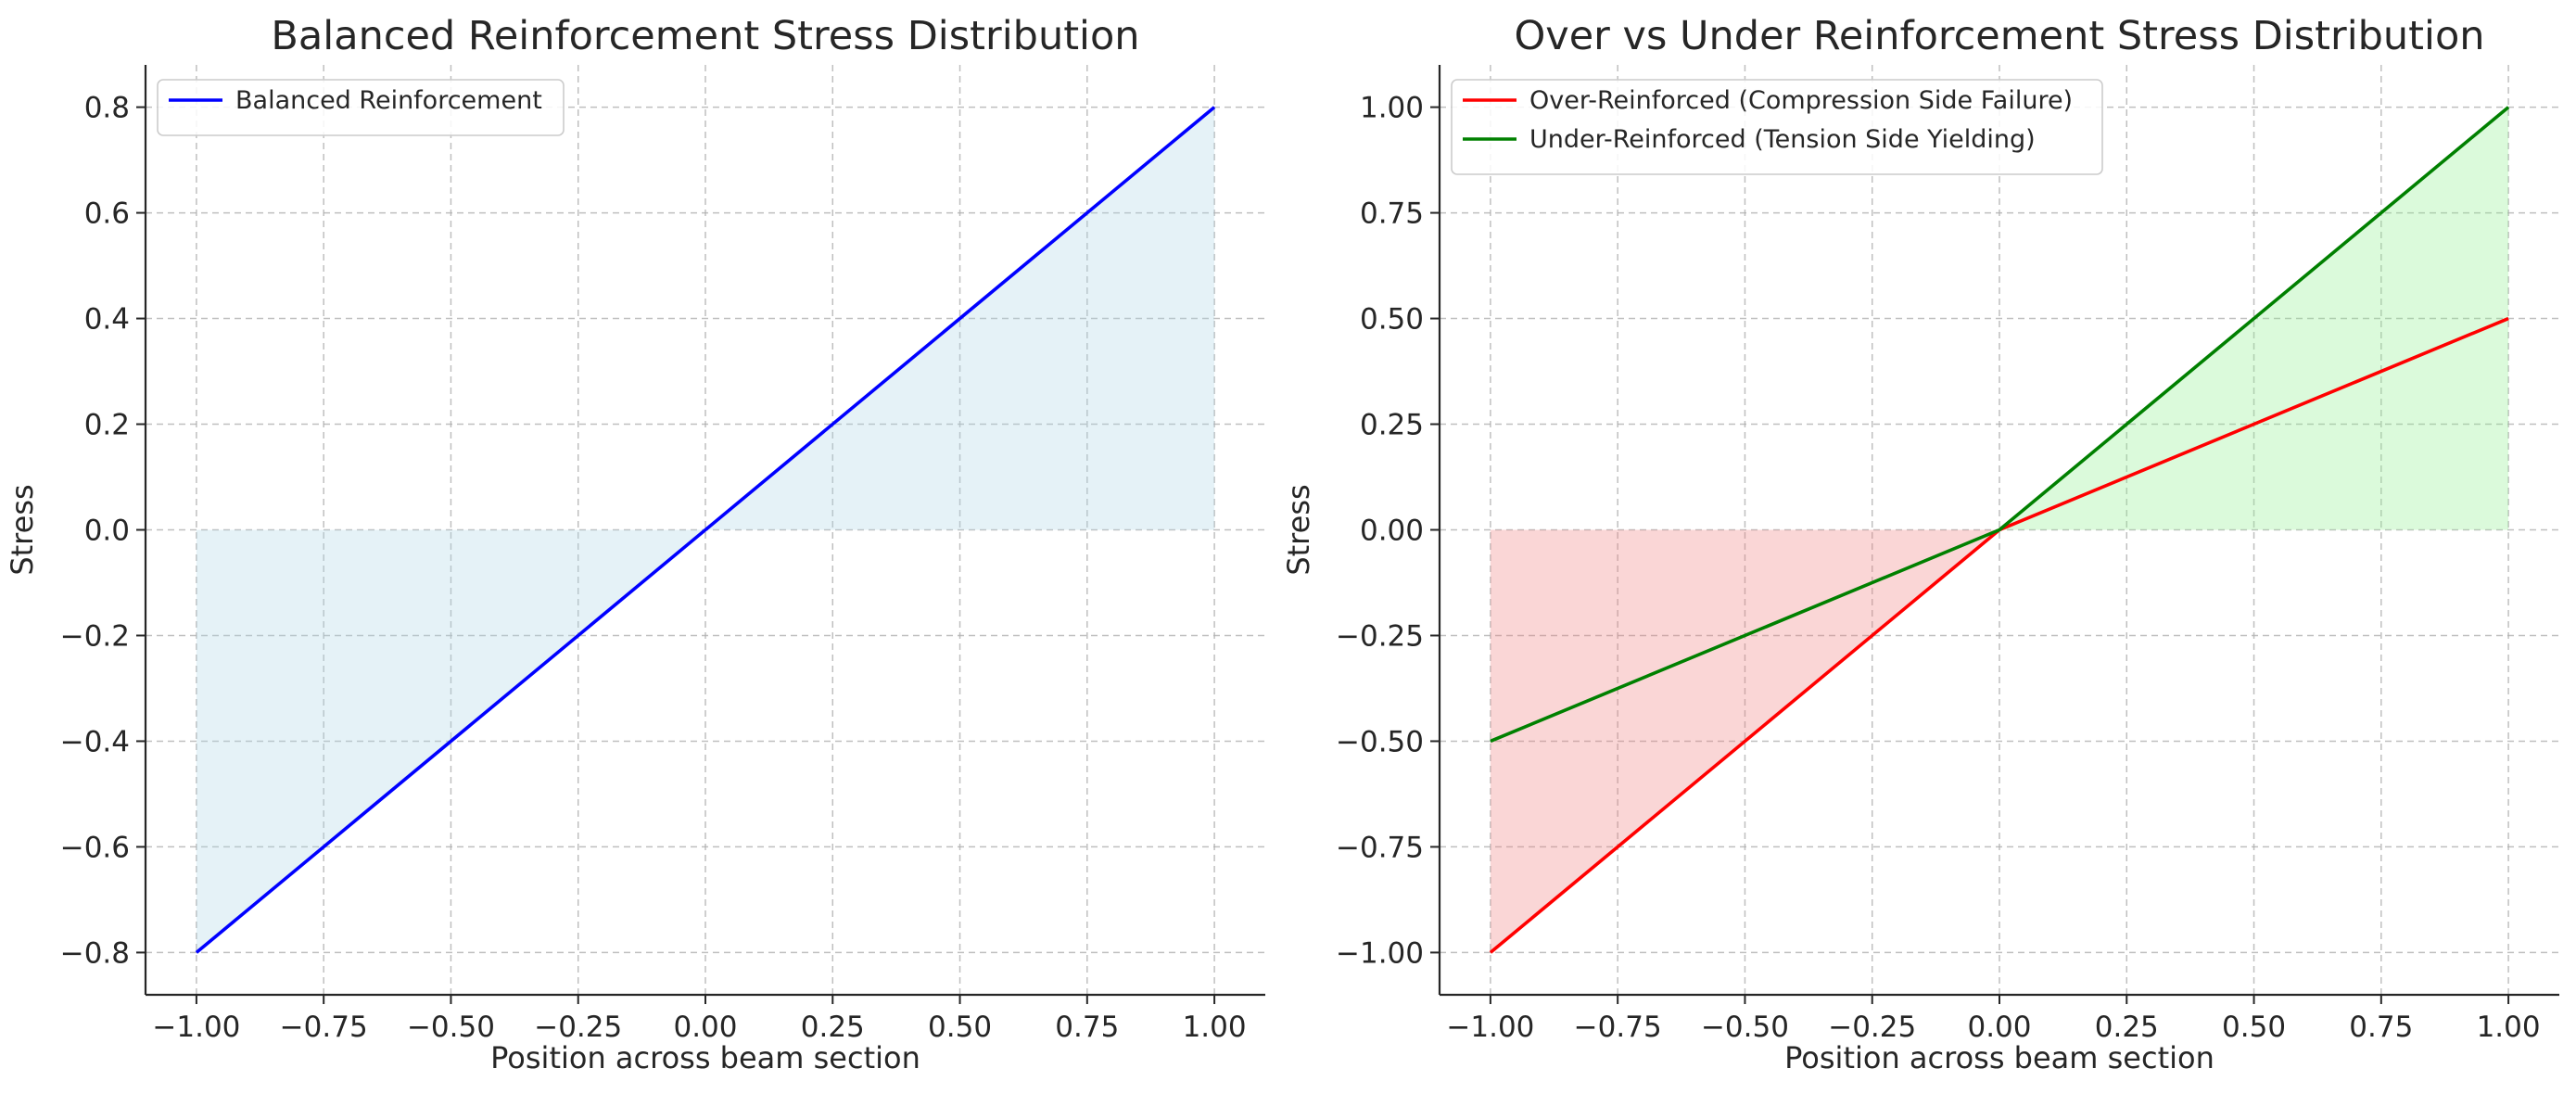 This screenshot has height=1094, width=2576. Describe the element at coordinates (107, 214) in the screenshot. I see `y-tick-label: 0.6` at that location.